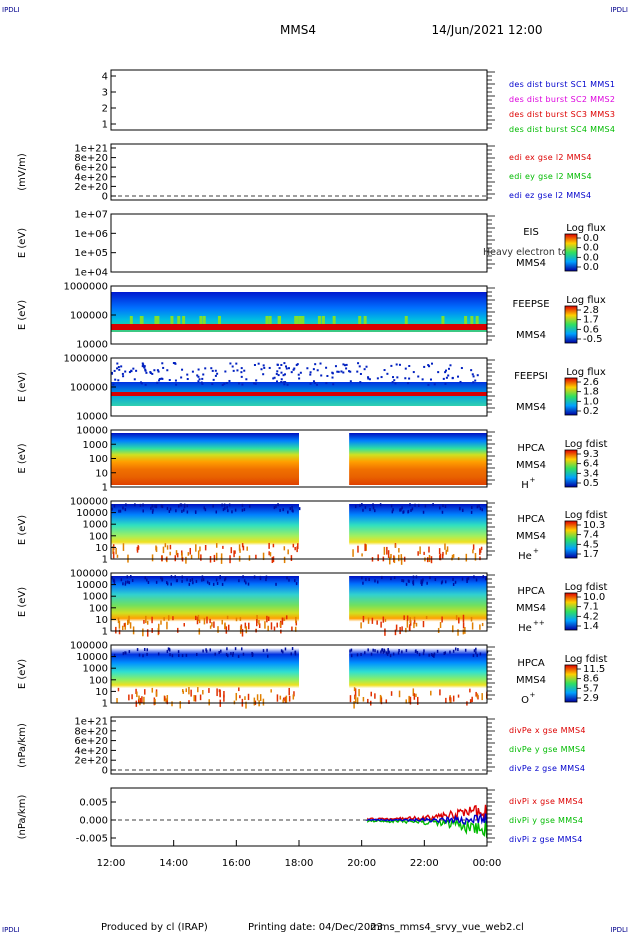  What do you see at coordinates (525, 252) in the screenshot?
I see `overlap-label: Heavy electron to` at bounding box center [525, 252].